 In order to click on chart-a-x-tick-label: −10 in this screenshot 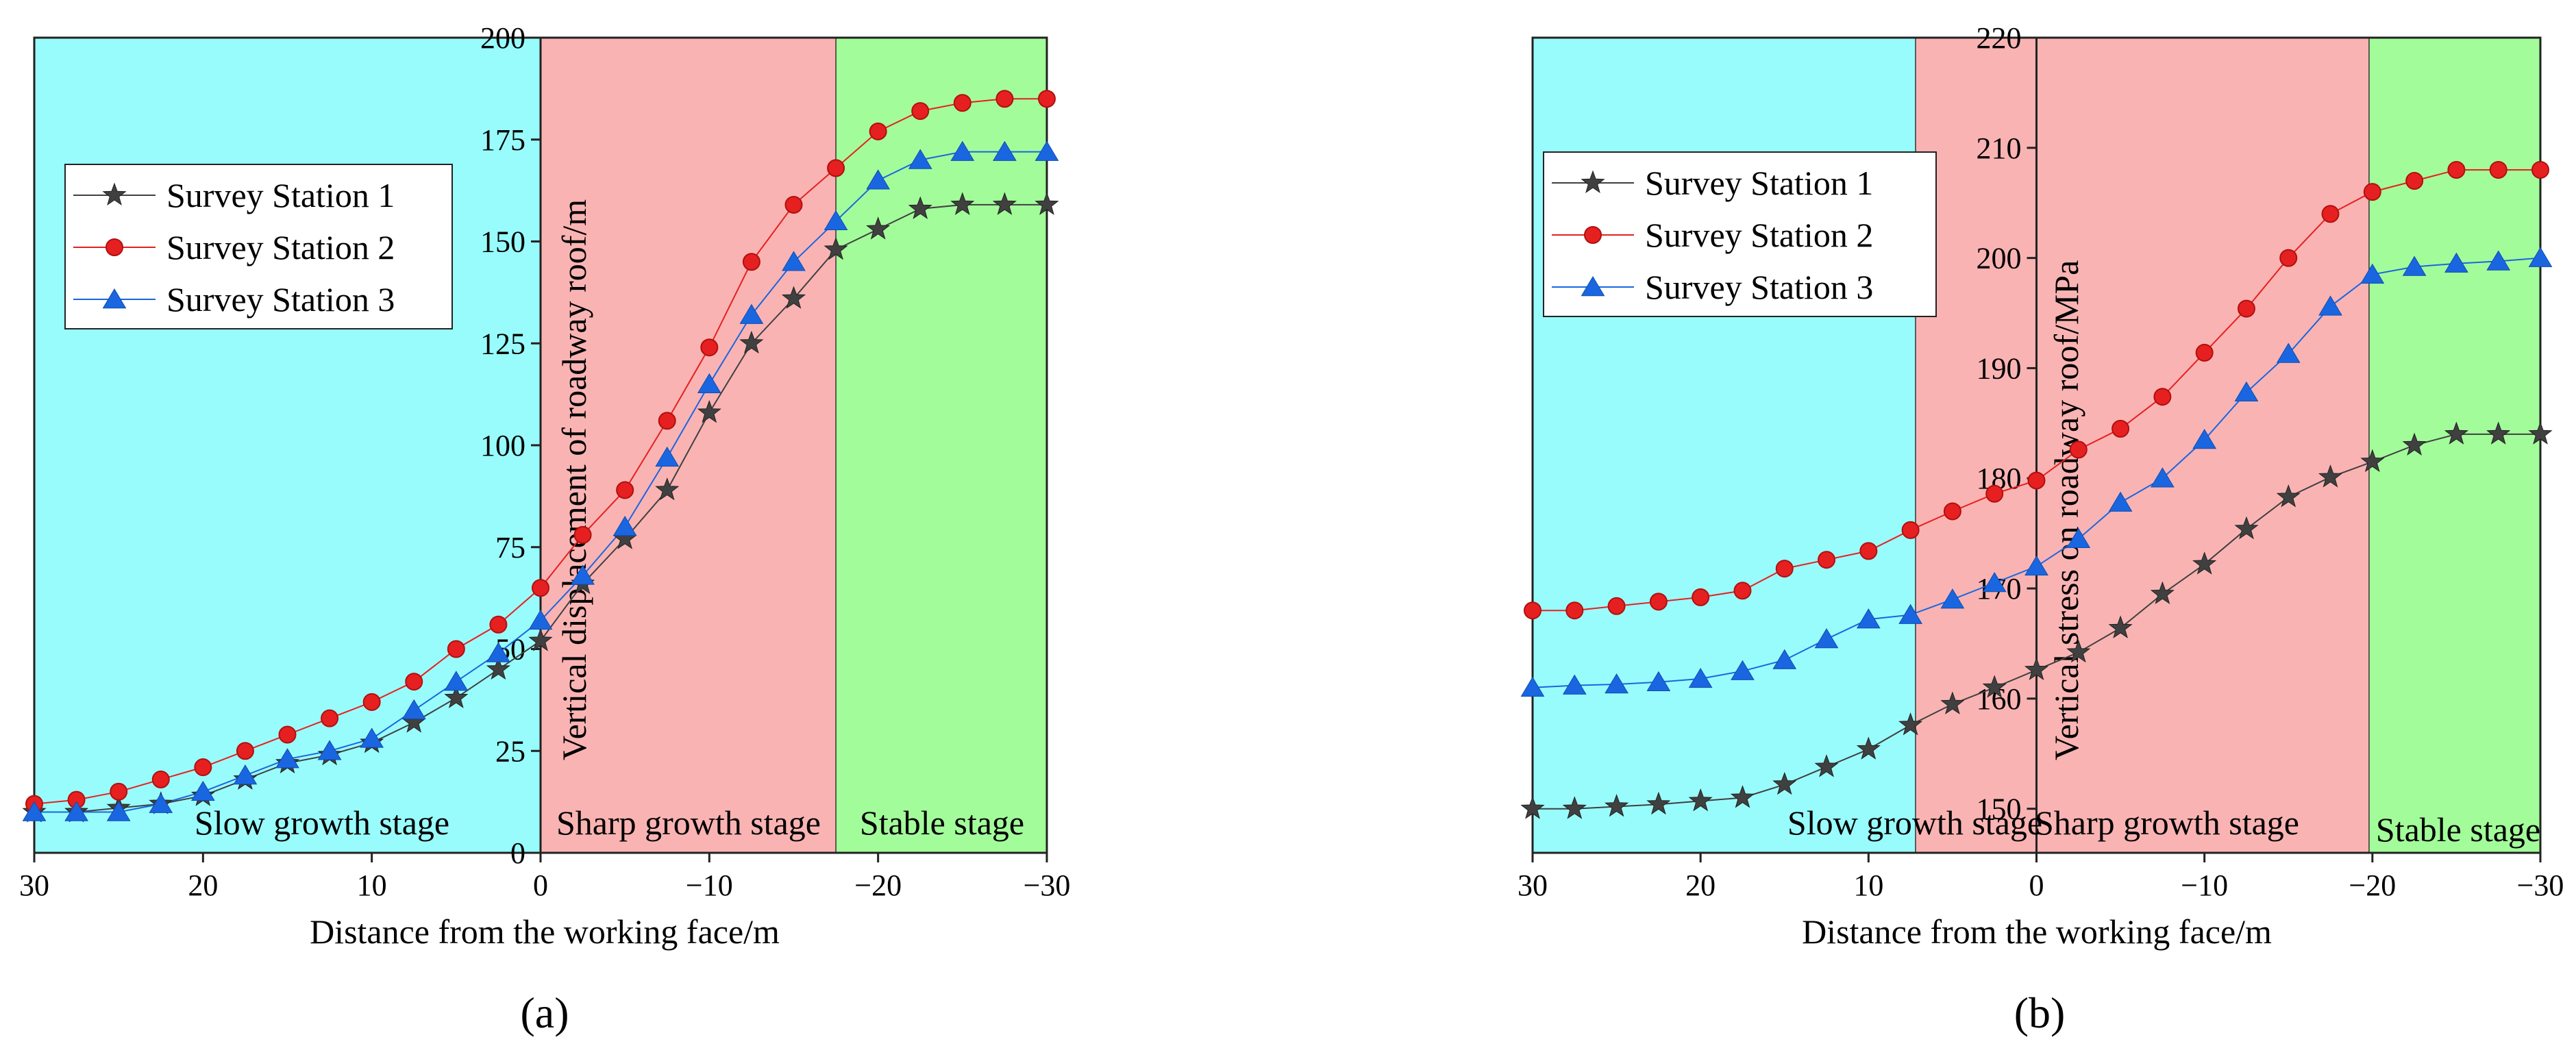, I will do `click(709, 886)`.